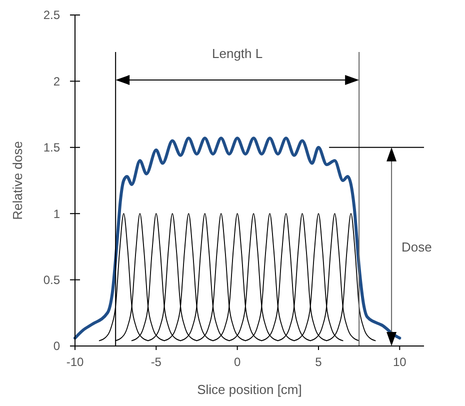 The height and width of the screenshot is (406, 465). I want to click on x-tick-label: 10, so click(399, 362).